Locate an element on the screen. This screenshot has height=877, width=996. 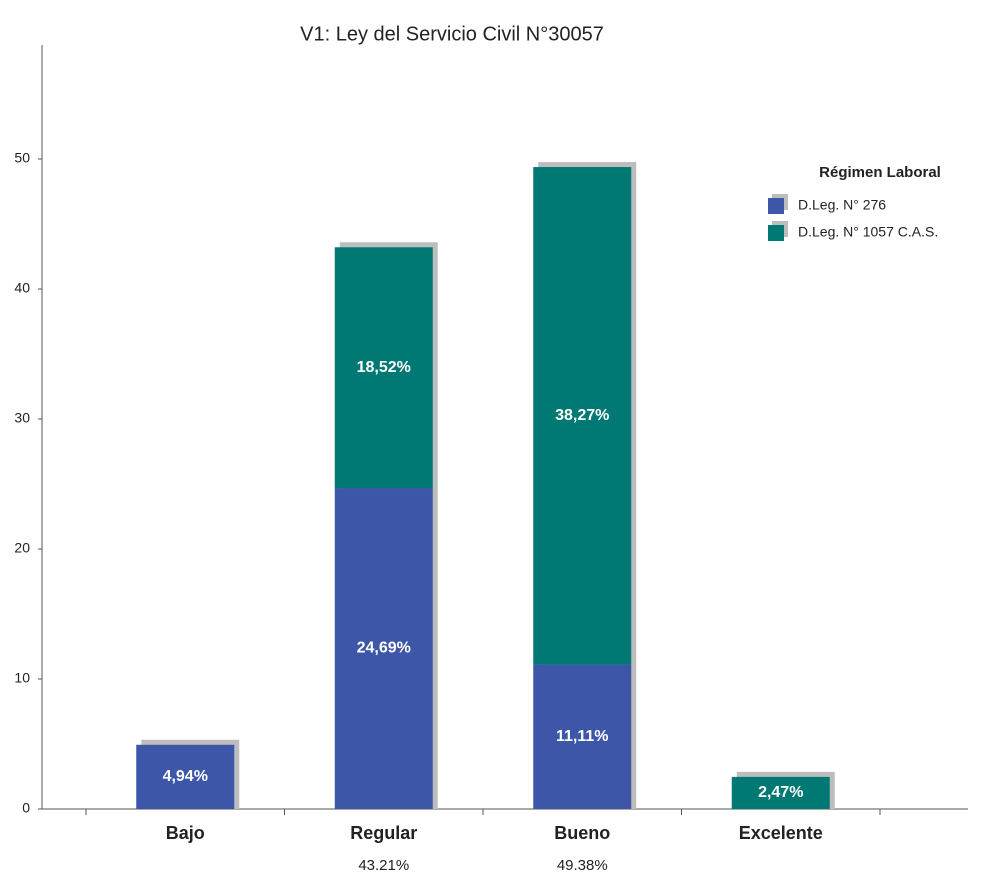
x-tick-label: Bajo is located at coordinates (185, 833).